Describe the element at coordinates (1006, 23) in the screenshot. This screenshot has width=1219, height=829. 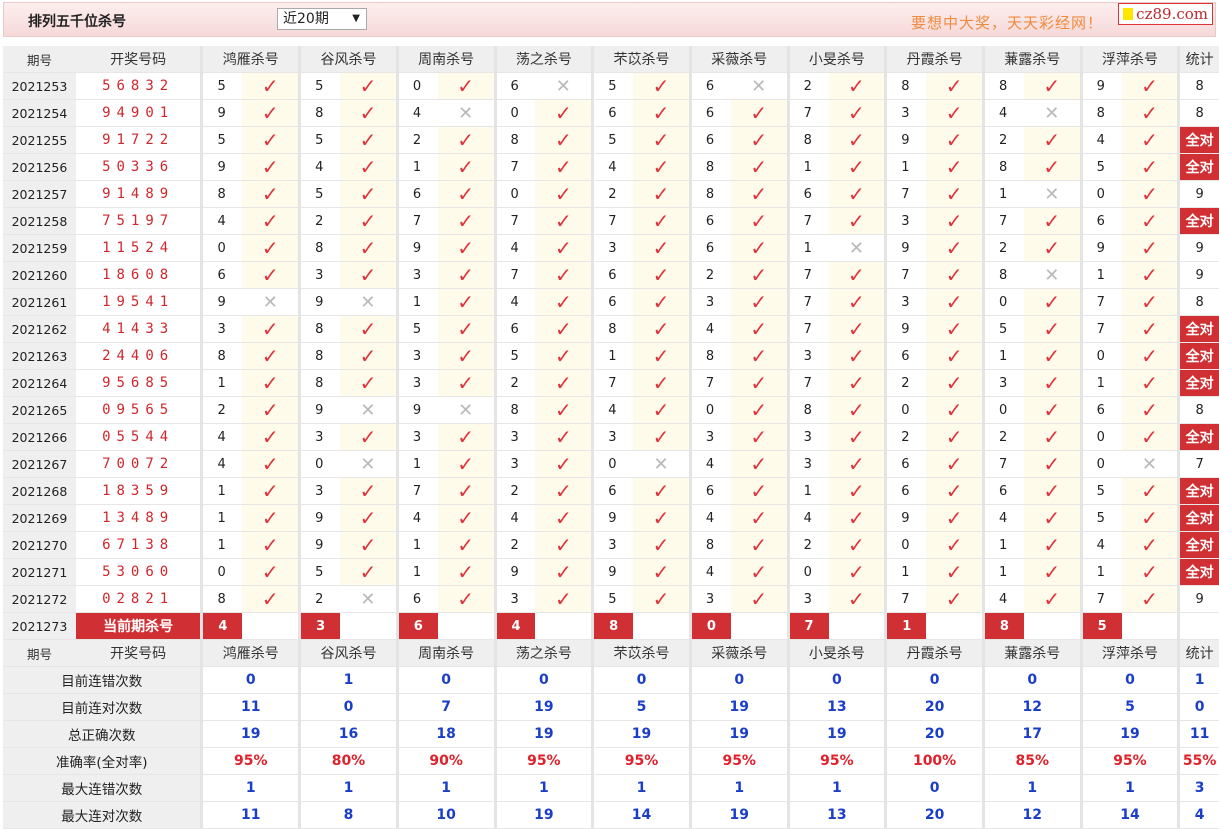
I see `slogan-link: 要想中大奖，天天彩经网！` at that location.